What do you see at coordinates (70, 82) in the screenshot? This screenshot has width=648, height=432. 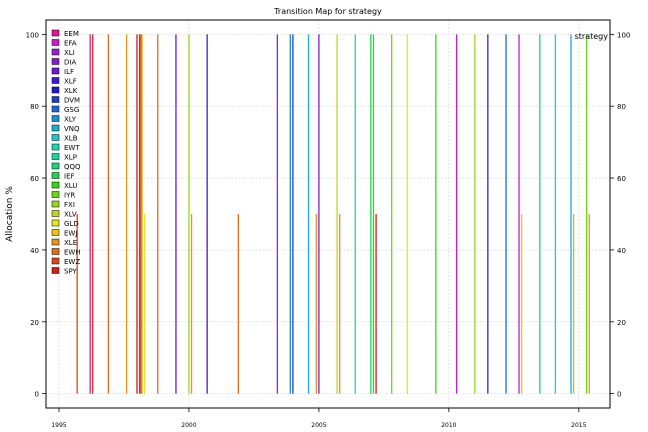 I see `legend-label: XLF` at bounding box center [70, 82].